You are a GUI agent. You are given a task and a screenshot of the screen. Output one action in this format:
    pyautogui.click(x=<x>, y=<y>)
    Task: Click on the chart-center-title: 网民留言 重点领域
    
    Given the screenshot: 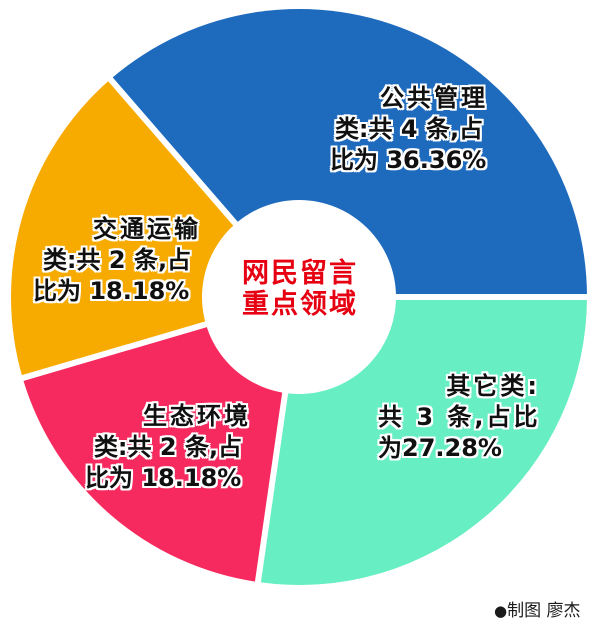 What is the action you would take?
    pyautogui.click(x=300, y=289)
    